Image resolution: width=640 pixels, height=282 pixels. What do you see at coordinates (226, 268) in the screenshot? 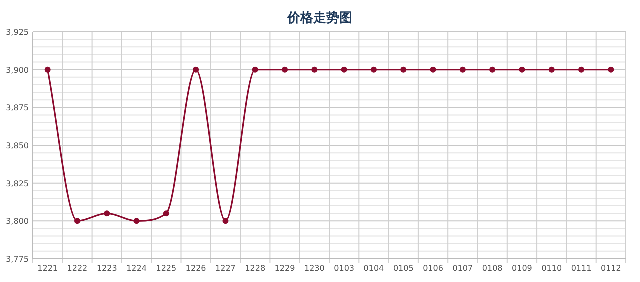
I see `x-tick-label: 1227` at bounding box center [226, 268].